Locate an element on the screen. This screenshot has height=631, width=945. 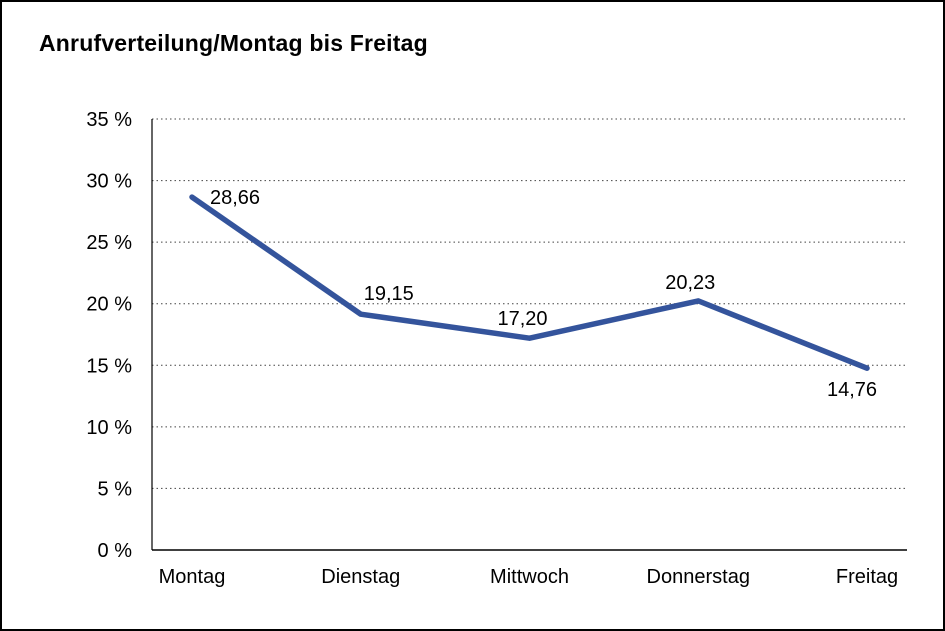
data-point-label: 20,23 is located at coordinates (690, 283).